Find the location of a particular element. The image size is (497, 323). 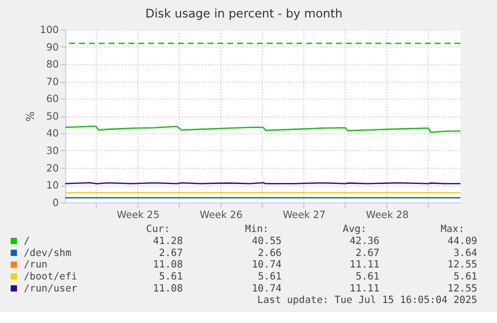

y-tick-label: 30 is located at coordinates (52, 152).